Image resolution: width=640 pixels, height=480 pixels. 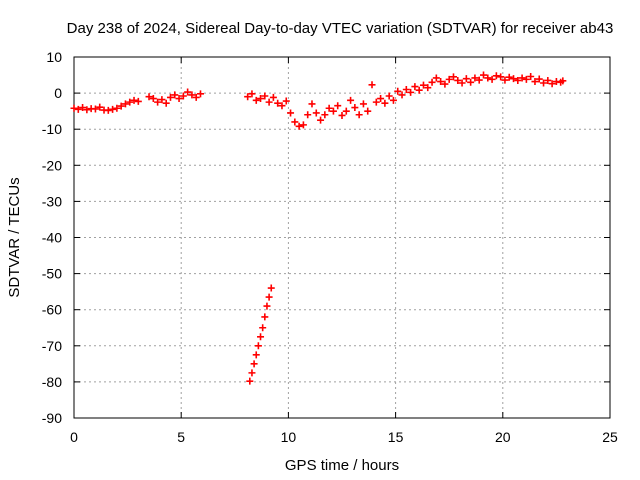 I want to click on x-tick-label: 25, so click(x=610, y=437).